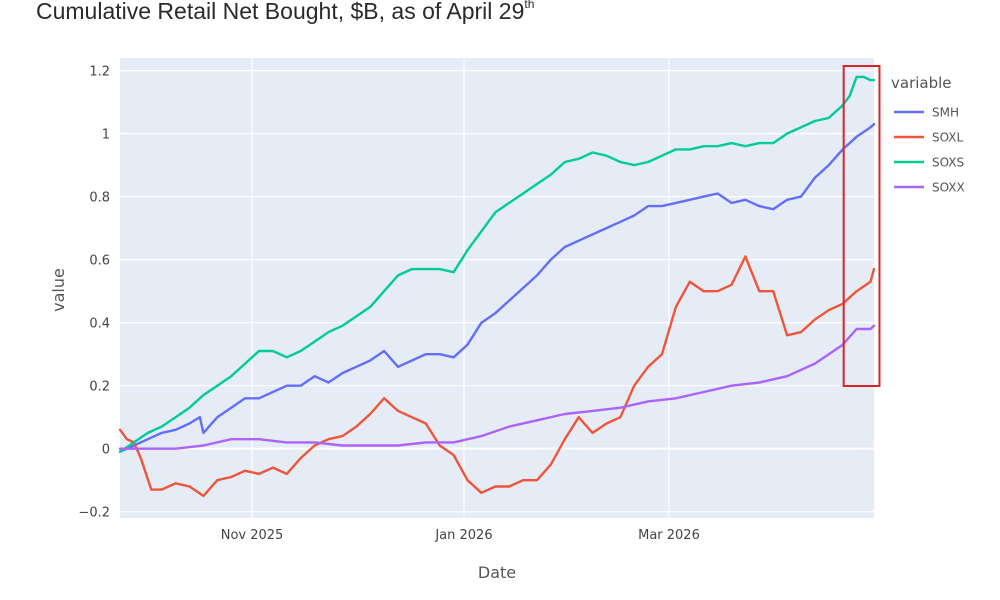  I want to click on legend-label-soxx: SOXX, so click(948, 188).